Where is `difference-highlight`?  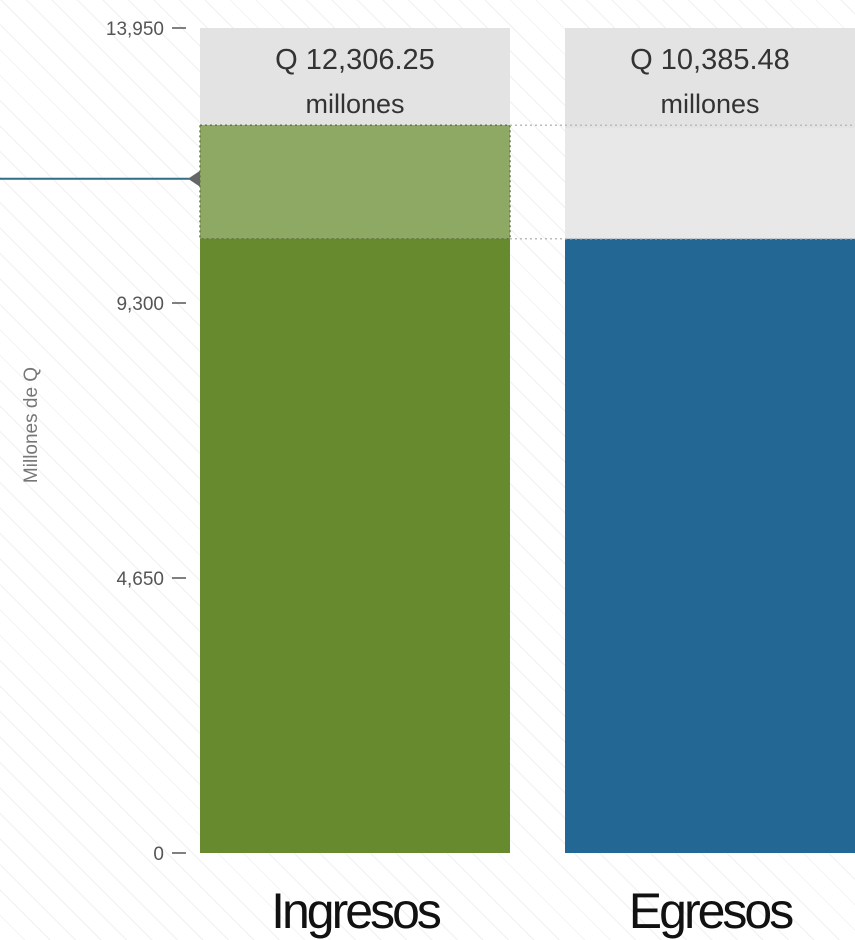 difference-highlight is located at coordinates (355, 182).